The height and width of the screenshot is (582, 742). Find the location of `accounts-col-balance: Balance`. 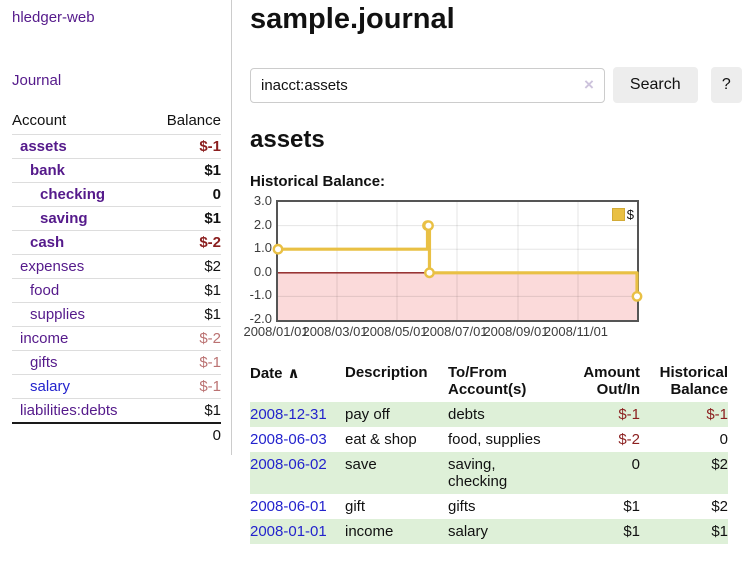

accounts-col-balance: Balance is located at coordinates (193, 120).